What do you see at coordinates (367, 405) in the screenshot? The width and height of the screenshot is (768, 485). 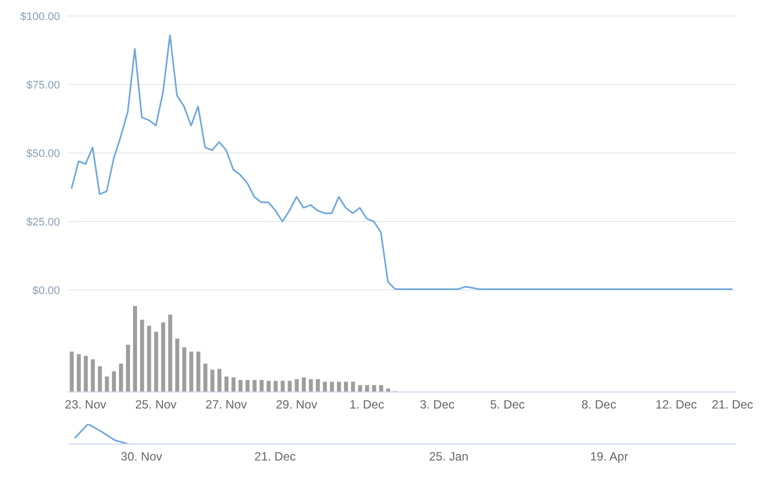 I see `x-tick-label: 1. Dec` at bounding box center [367, 405].